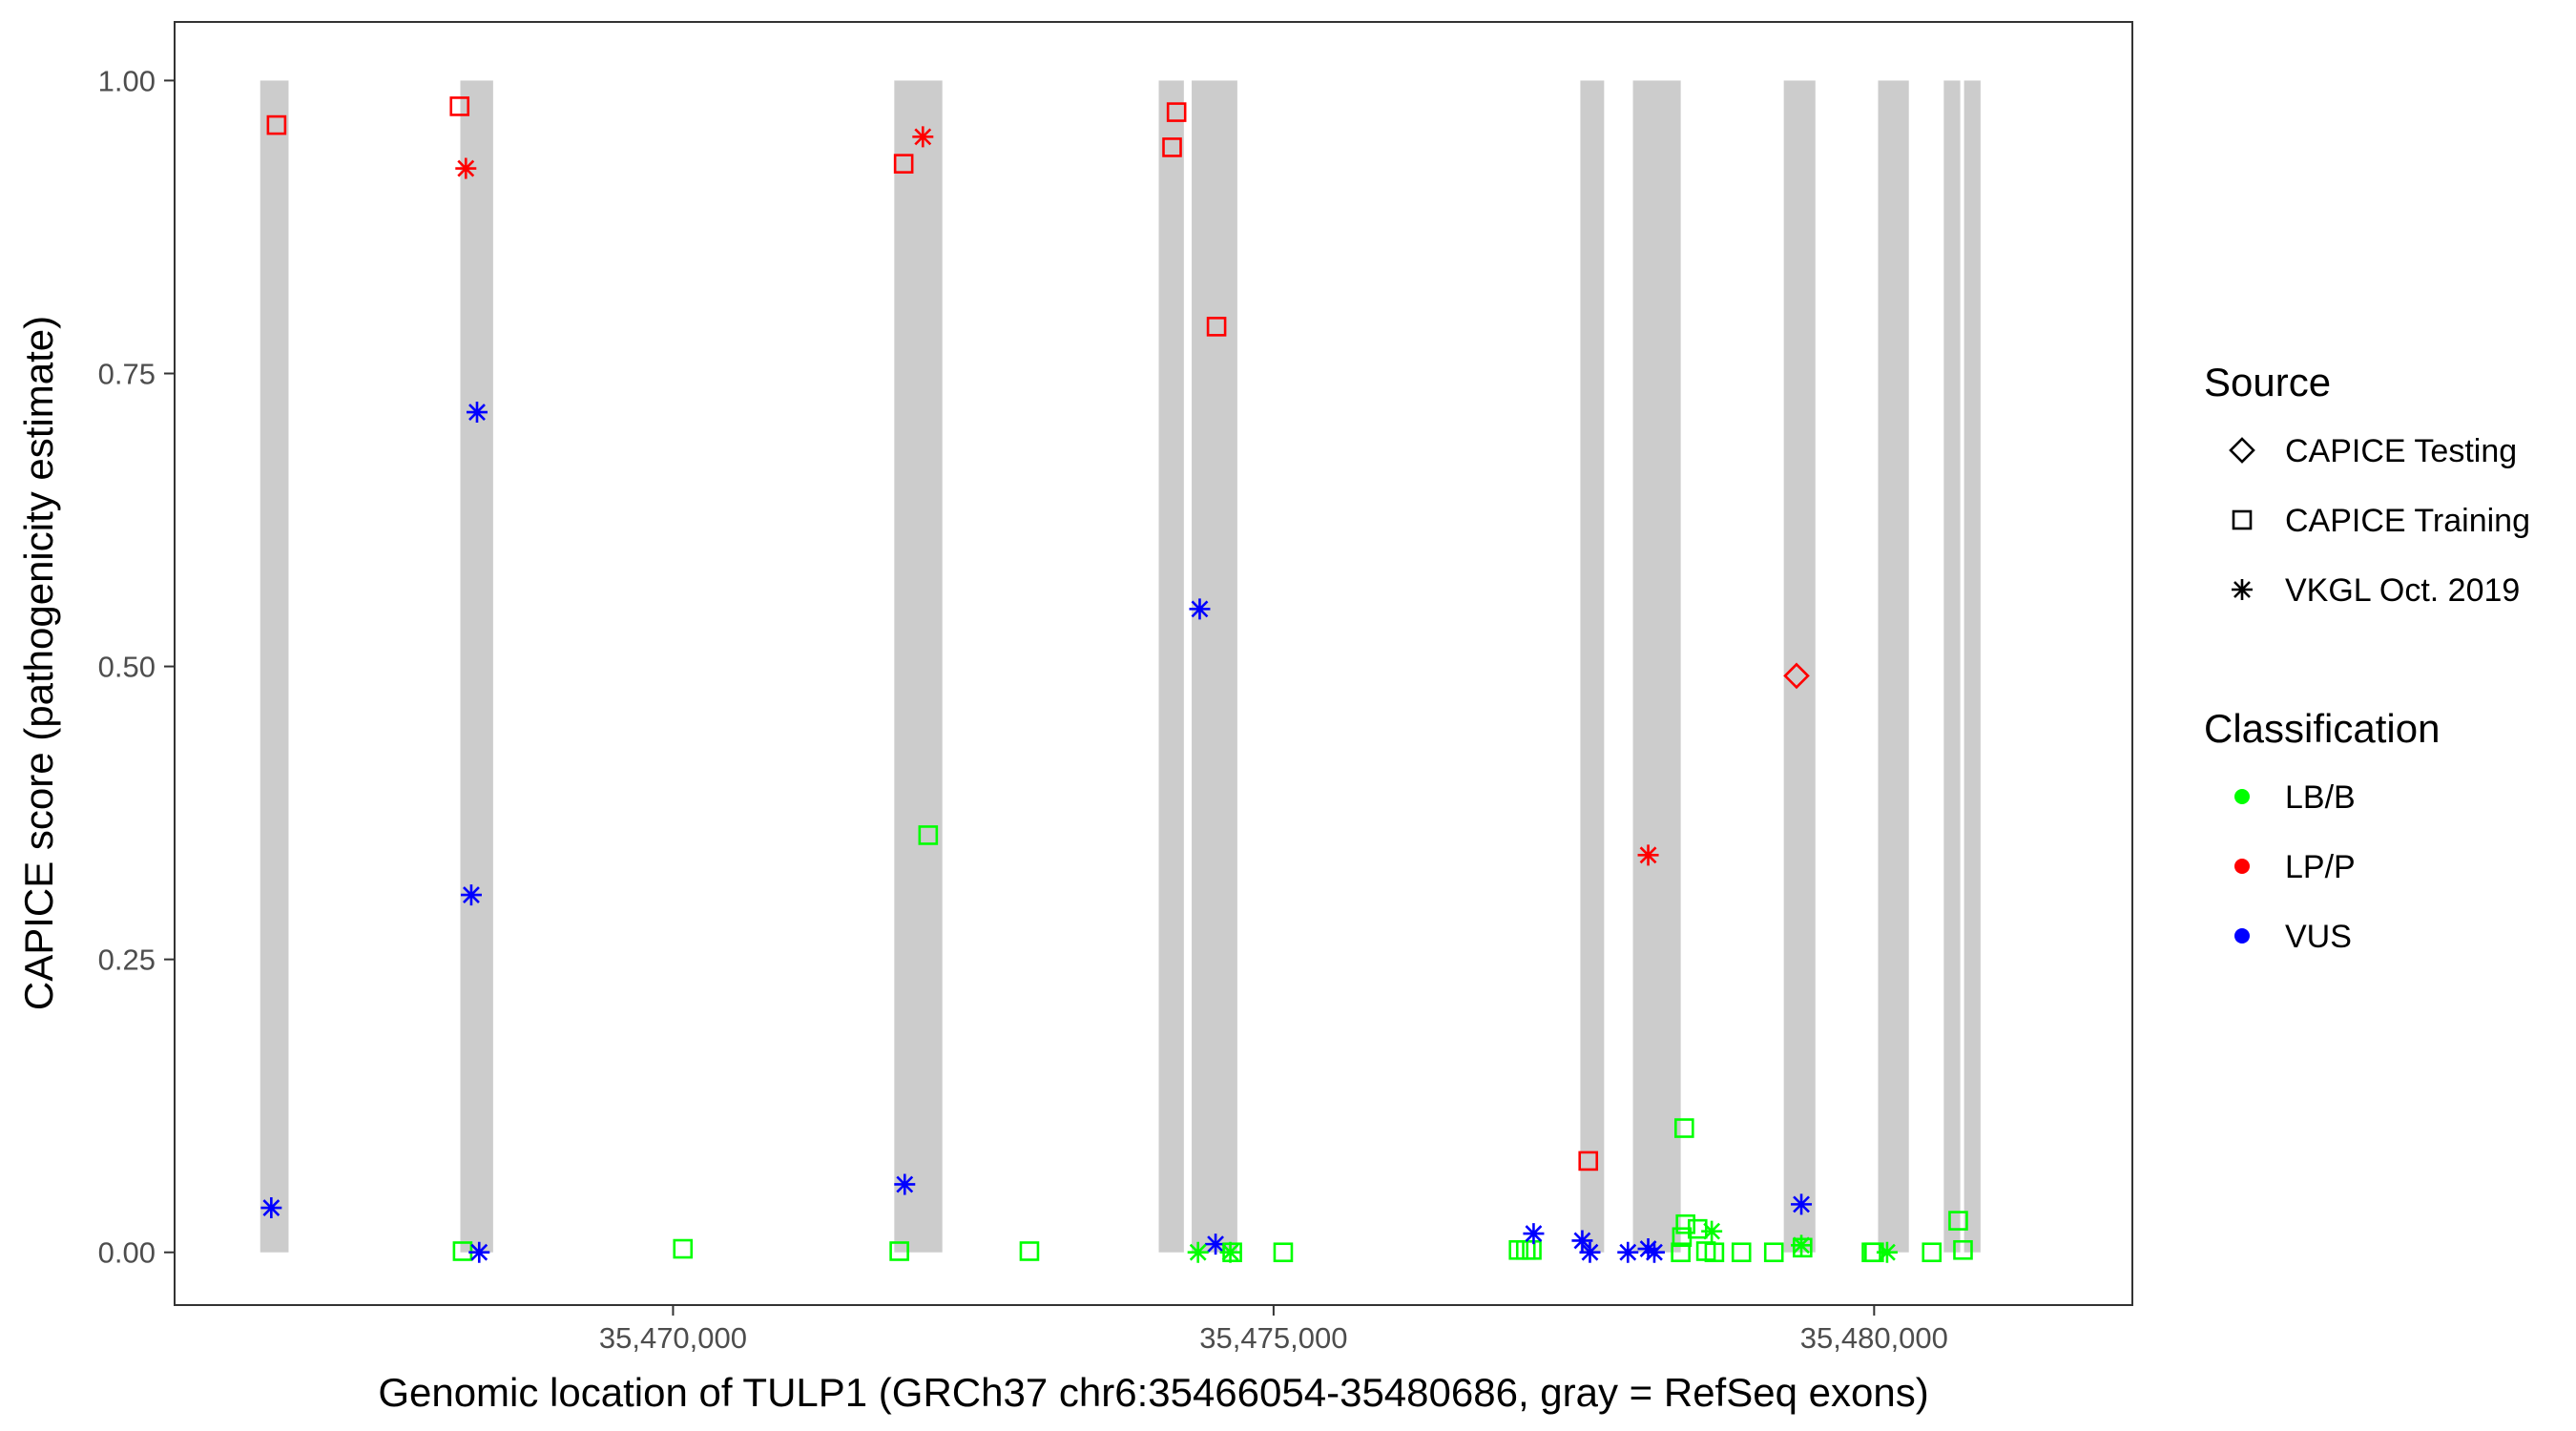  What do you see at coordinates (127, 80) in the screenshot?
I see `y-tick-label: 1.00` at bounding box center [127, 80].